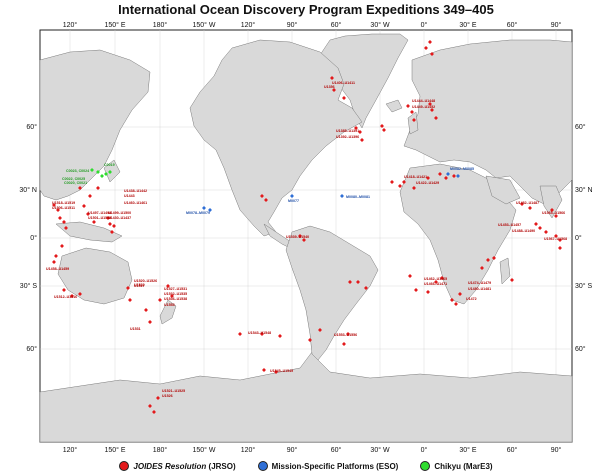  I want to click on site-label-chikyu: C0019, so click(109, 165).